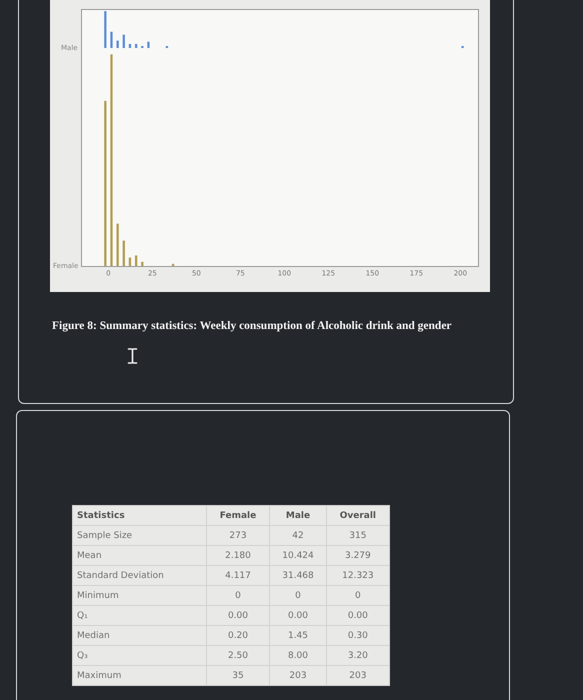  Describe the element at coordinates (238, 636) in the screenshot. I see `data-label: 0.20` at that location.